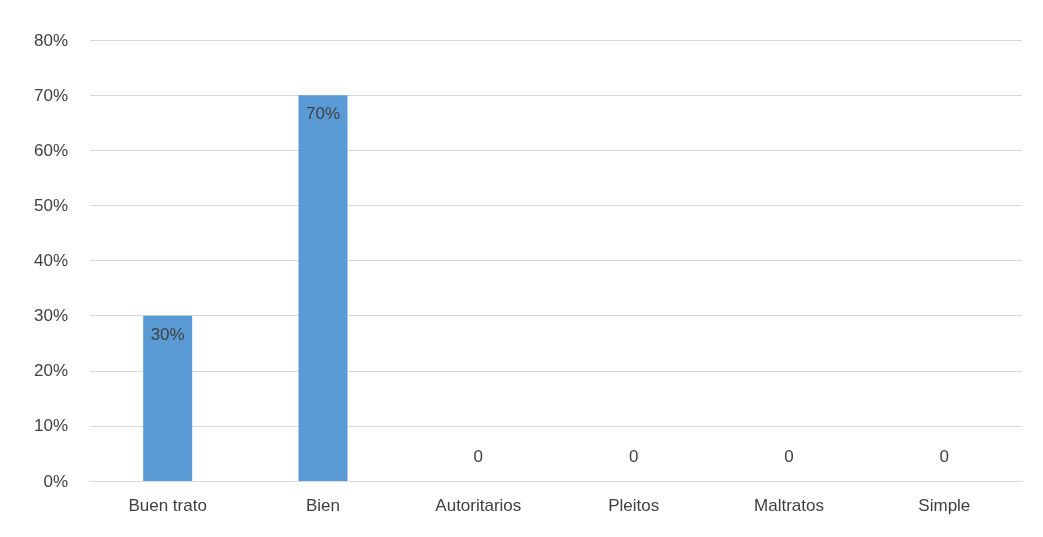 This screenshot has height=537, width=1043. Describe the element at coordinates (323, 114) in the screenshot. I see `data-label: 70%` at that location.